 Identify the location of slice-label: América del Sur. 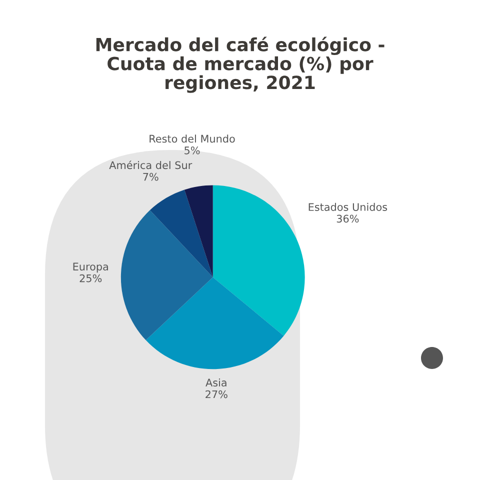
(150, 165).